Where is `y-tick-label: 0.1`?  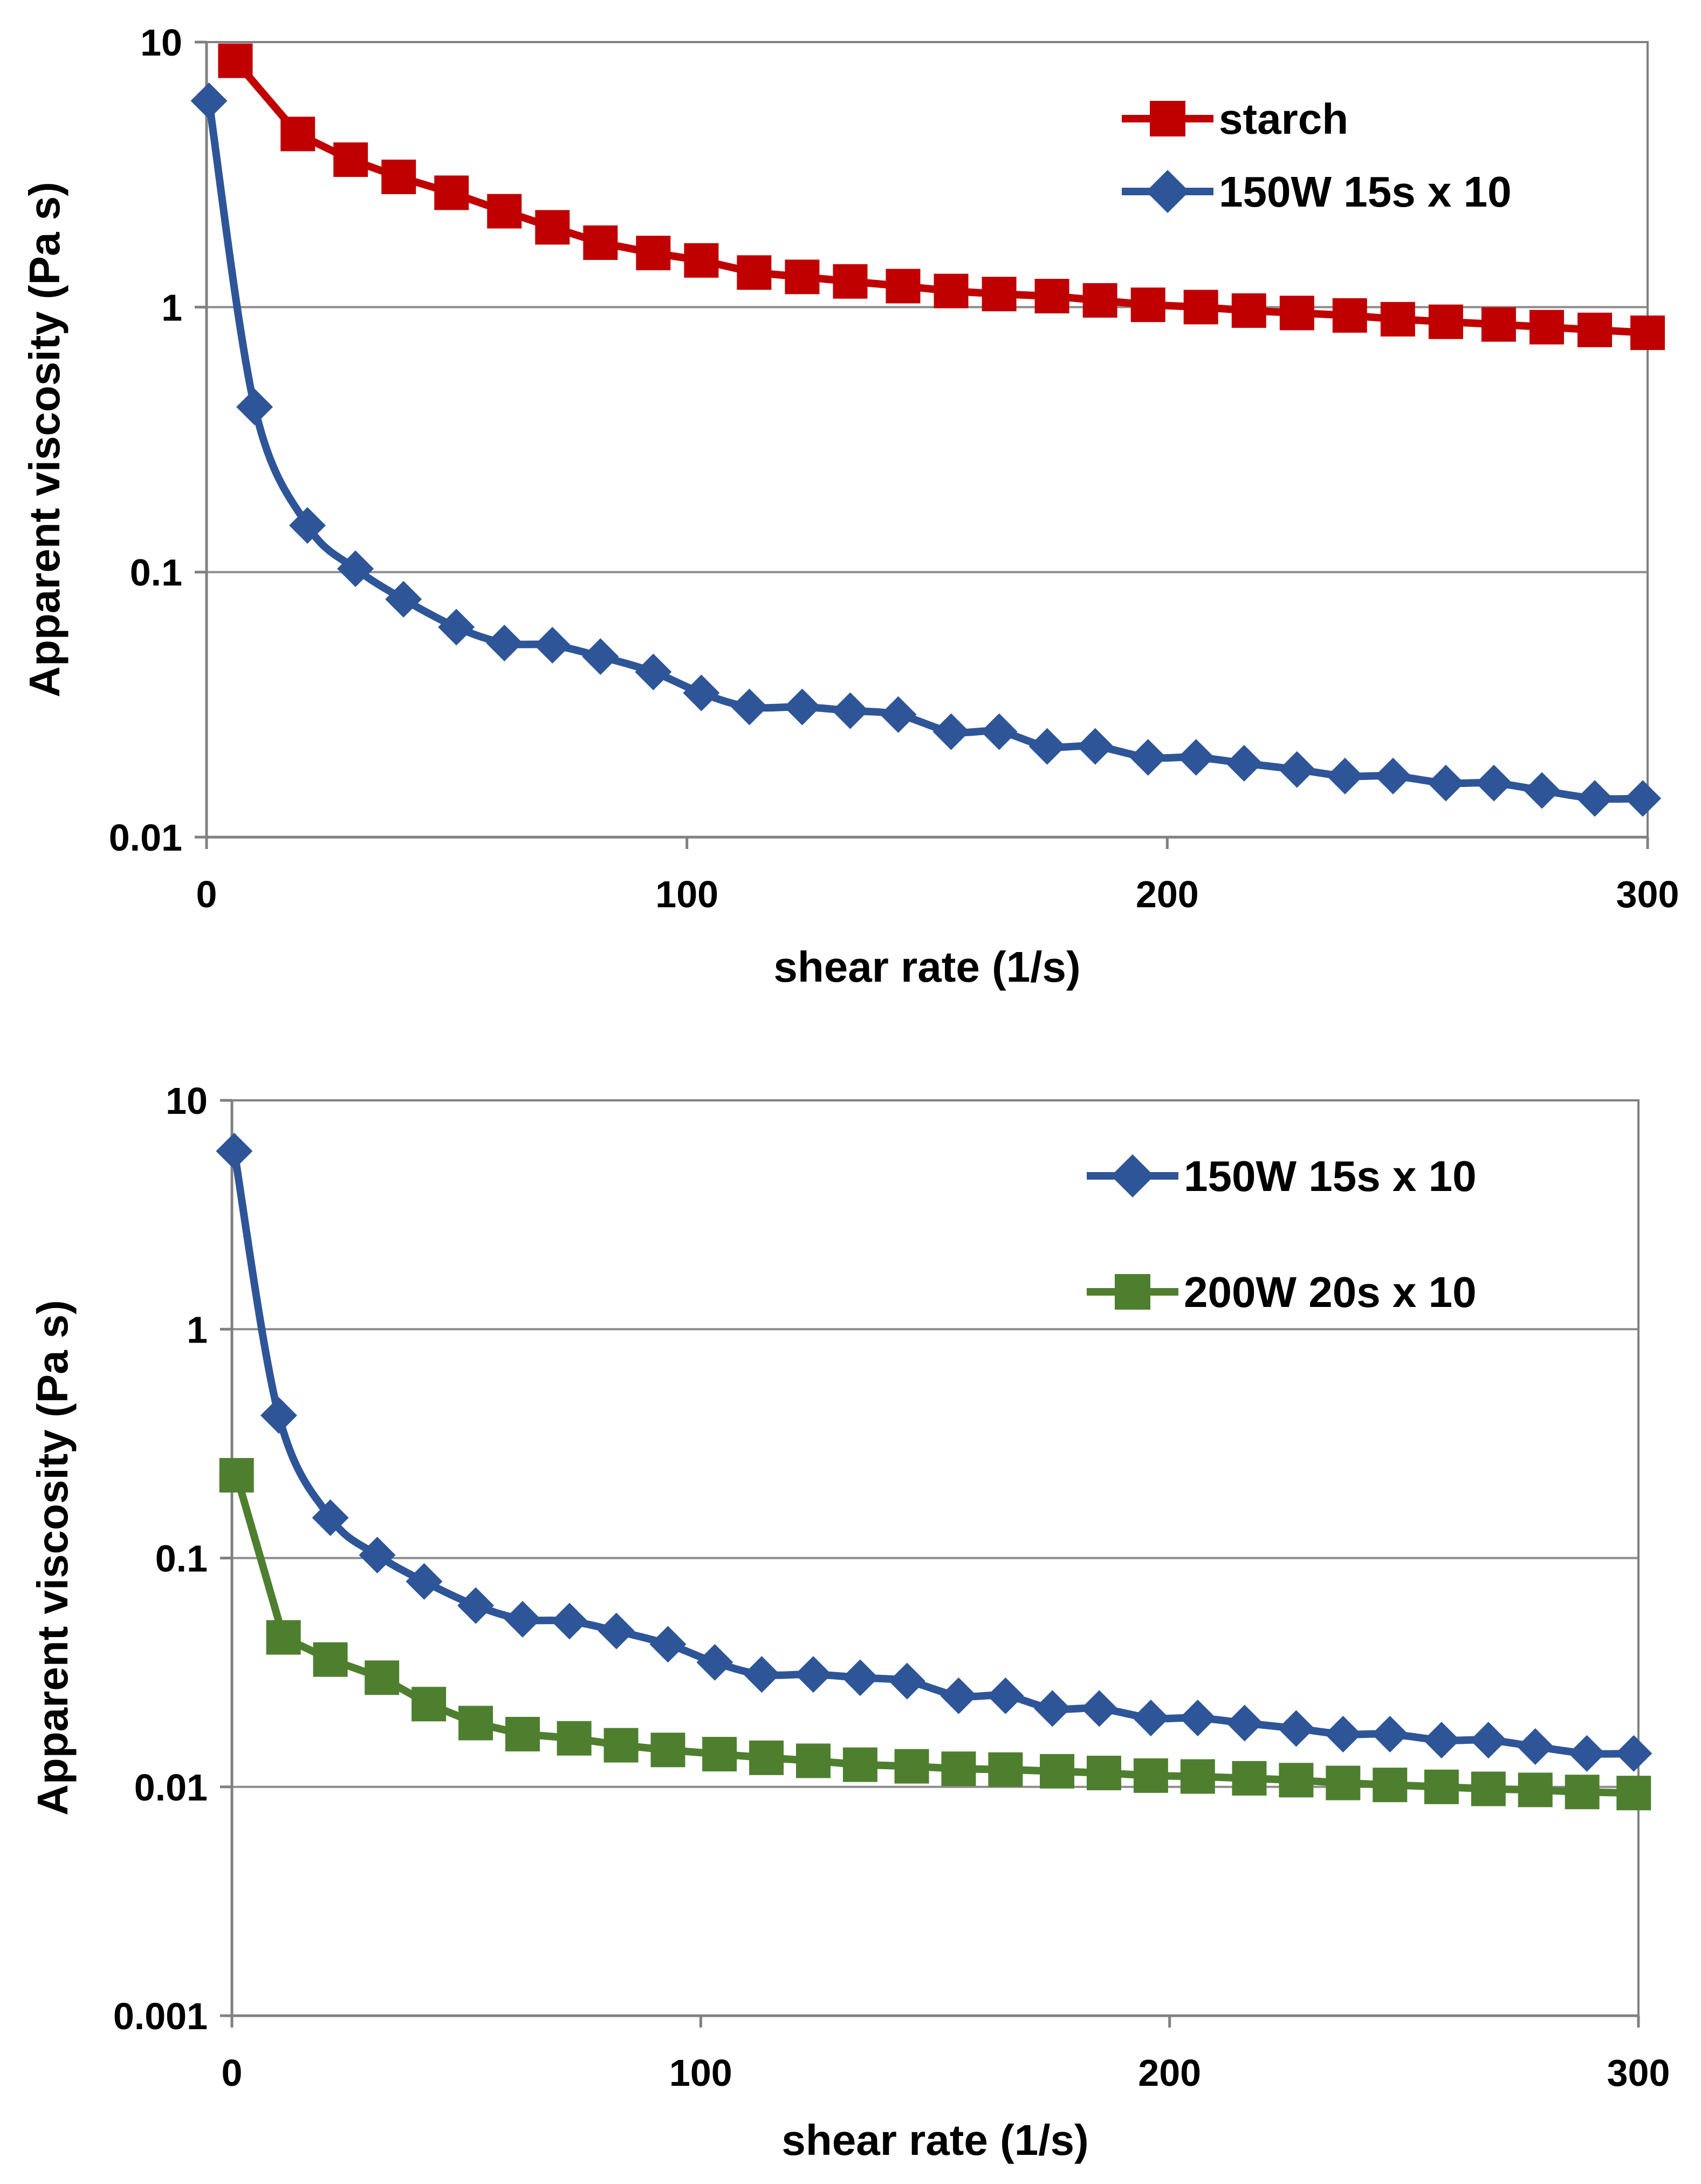 y-tick-label: 0.1 is located at coordinates (156, 573).